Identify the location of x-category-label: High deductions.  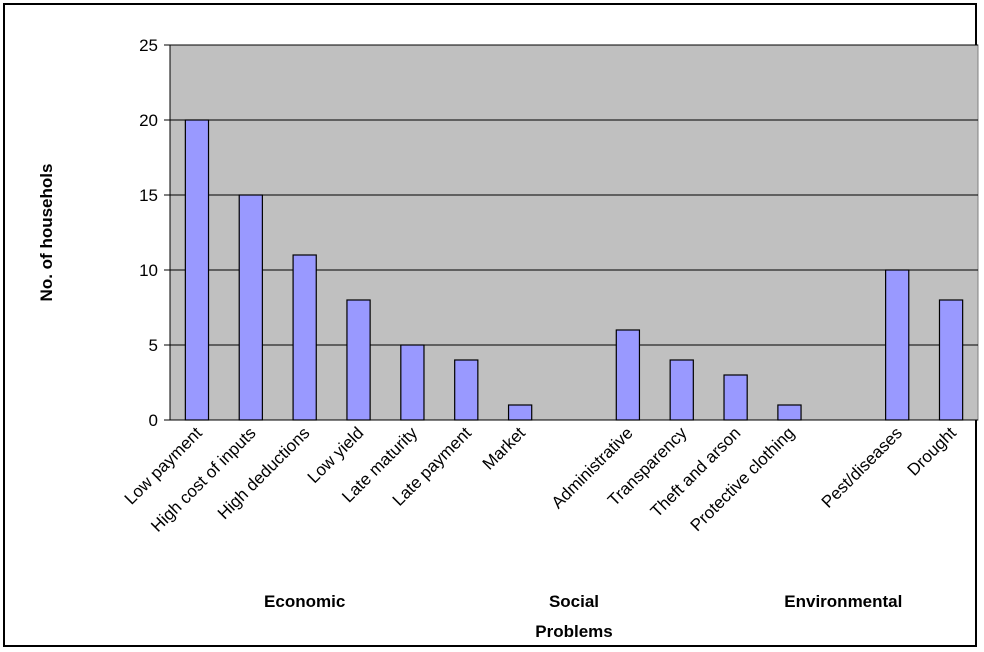
(264, 473).